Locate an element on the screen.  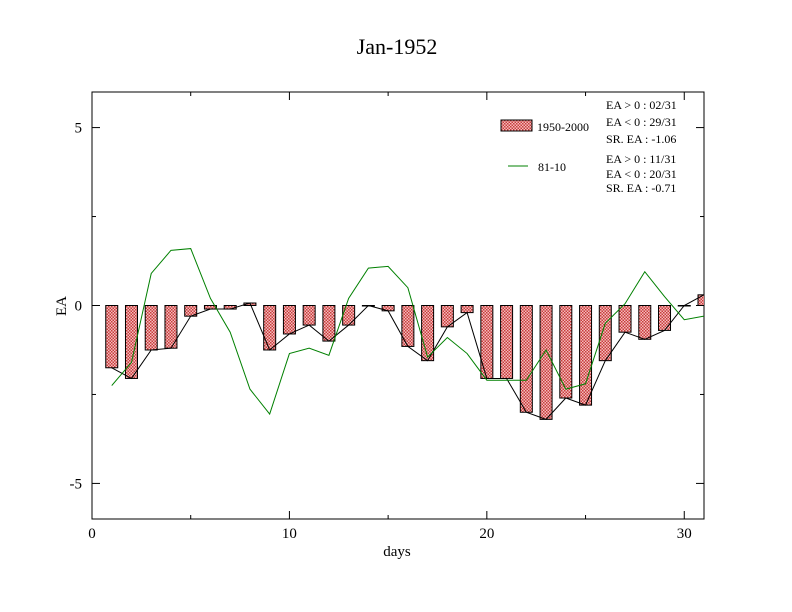
chart-title: Jan-1952 is located at coordinates (397, 46).